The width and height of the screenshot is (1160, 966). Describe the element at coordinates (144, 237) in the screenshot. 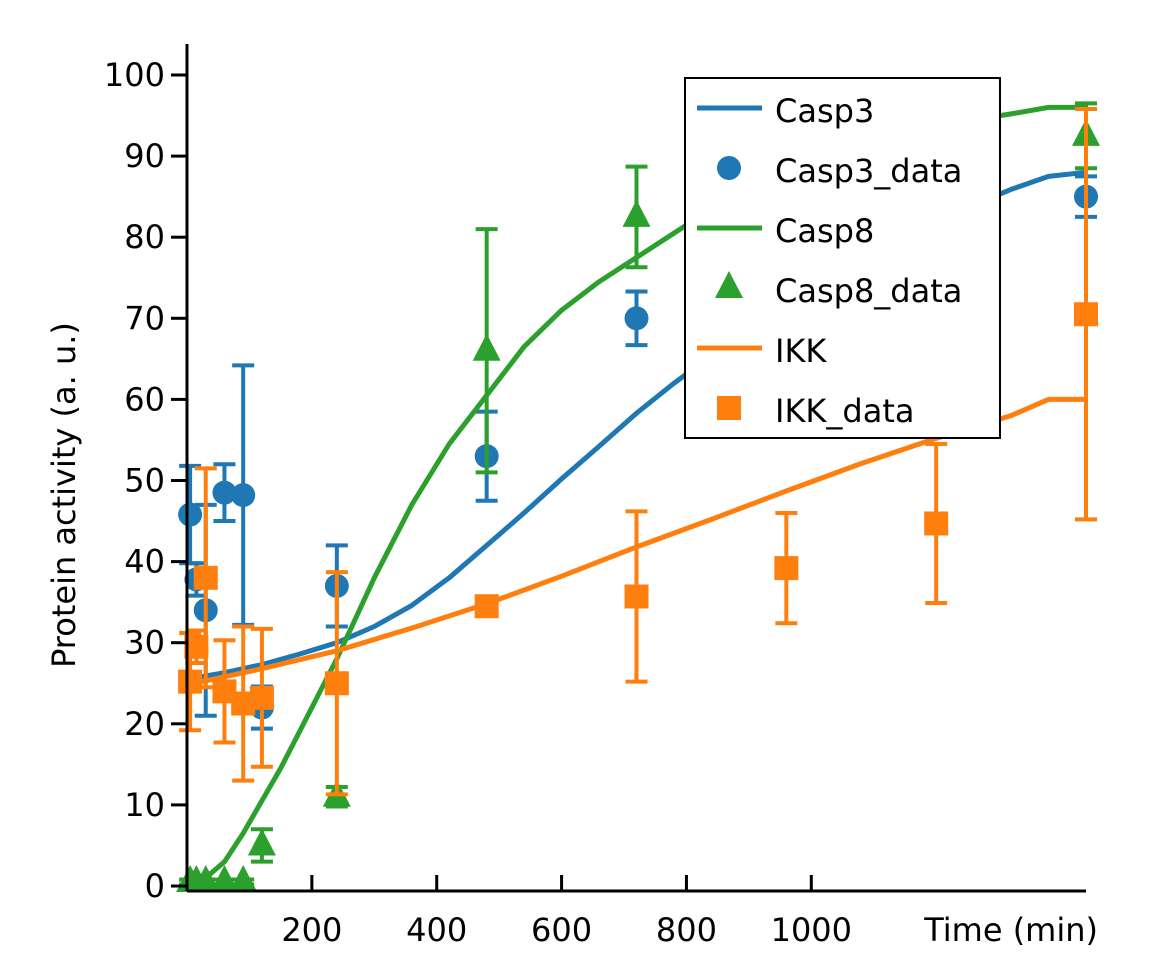

I see `y-tick-label: 80` at that location.